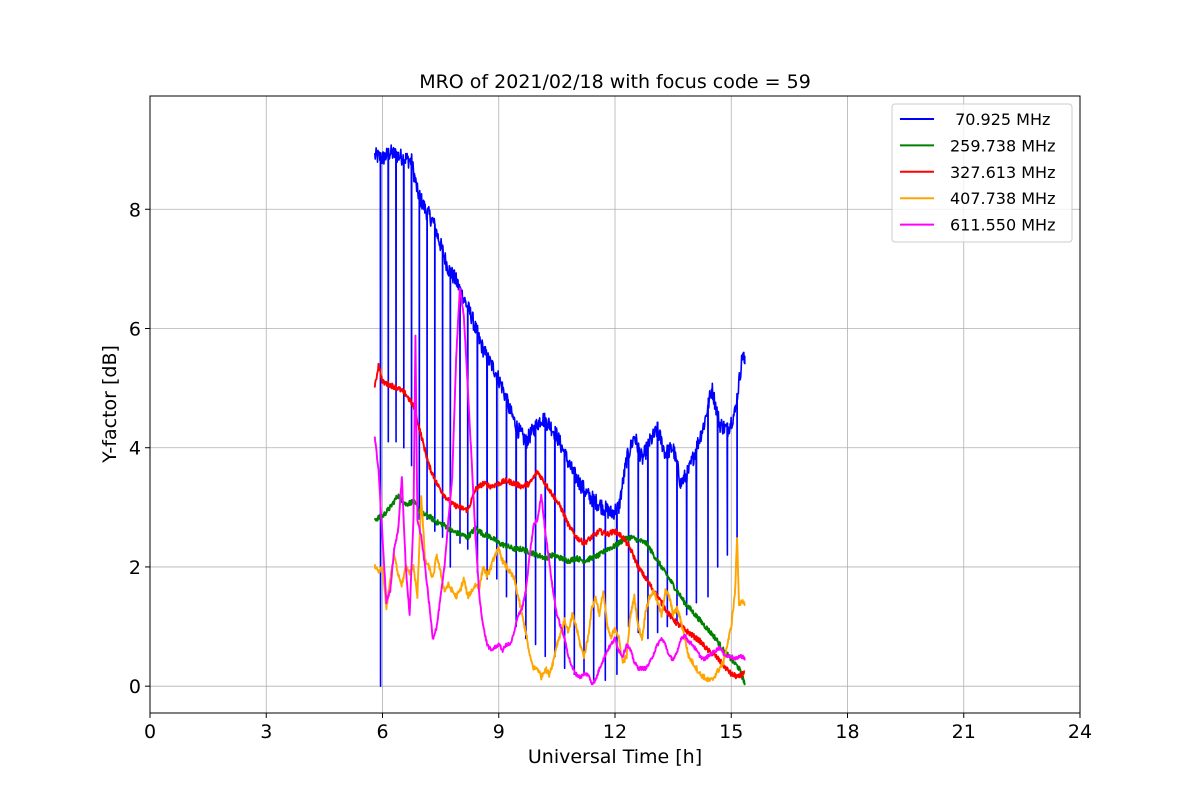 Image resolution: width=1200 pixels, height=800 pixels. What do you see at coordinates (499, 732) in the screenshot?
I see `x-tick-label: 9` at bounding box center [499, 732].